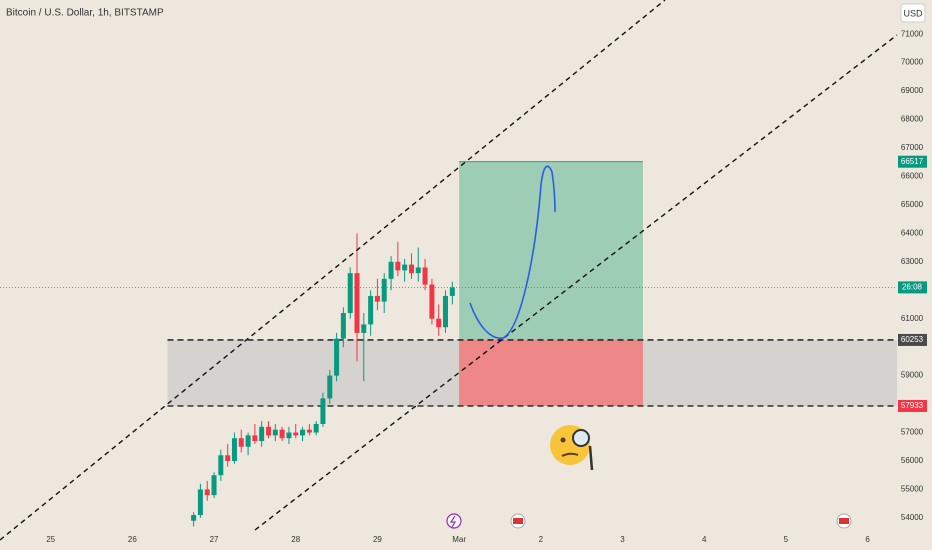 This screenshot has height=550, width=932. Describe the element at coordinates (912, 460) in the screenshot. I see `y-tick-label: 56000` at that location.